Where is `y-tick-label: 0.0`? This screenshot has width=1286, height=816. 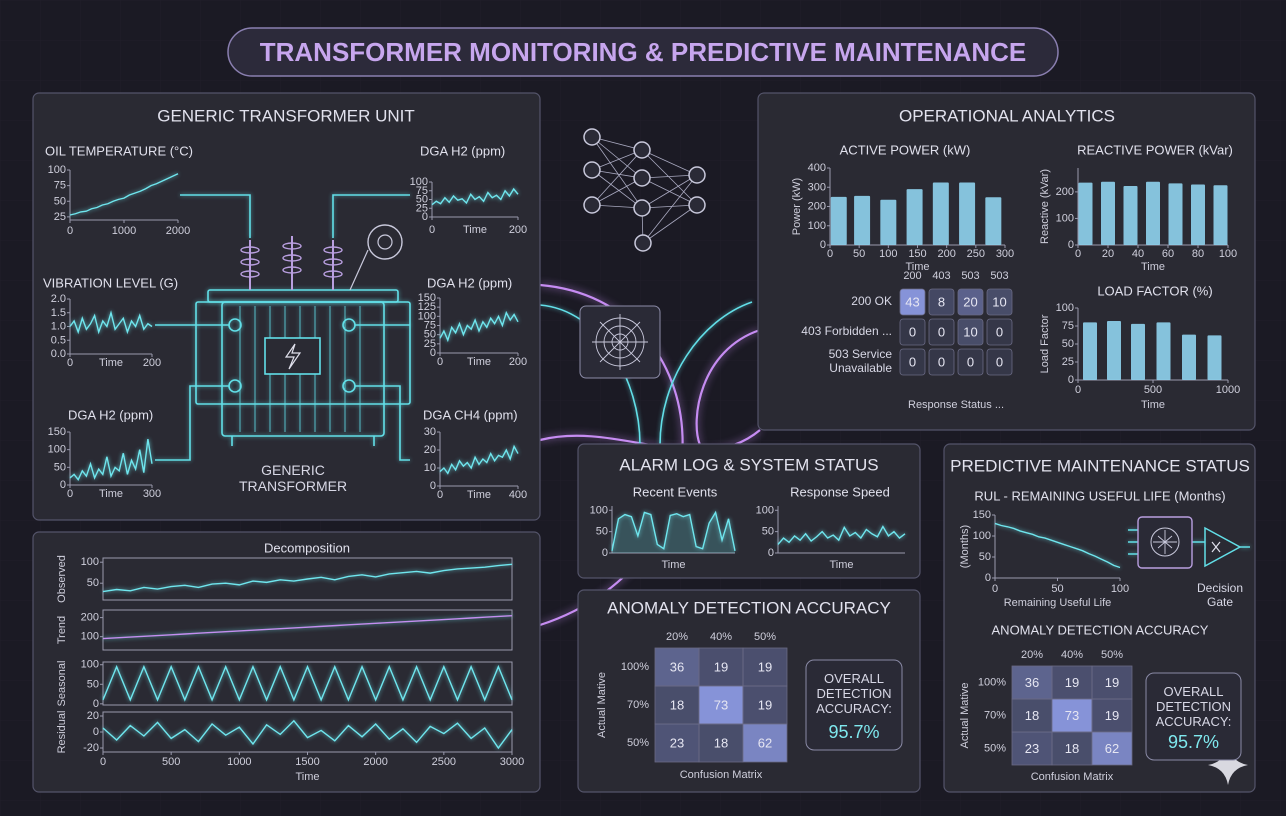 y-tick-label: 0.0 is located at coordinates (58, 354).